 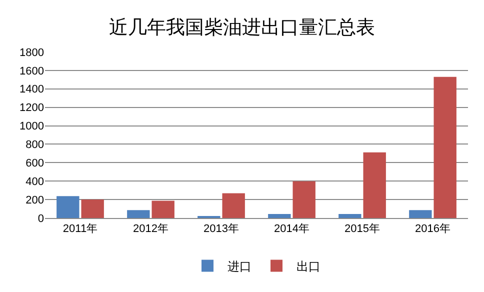 What do you see at coordinates (292, 229) in the screenshot?
I see `x-tick-label: 2014年` at bounding box center [292, 229].